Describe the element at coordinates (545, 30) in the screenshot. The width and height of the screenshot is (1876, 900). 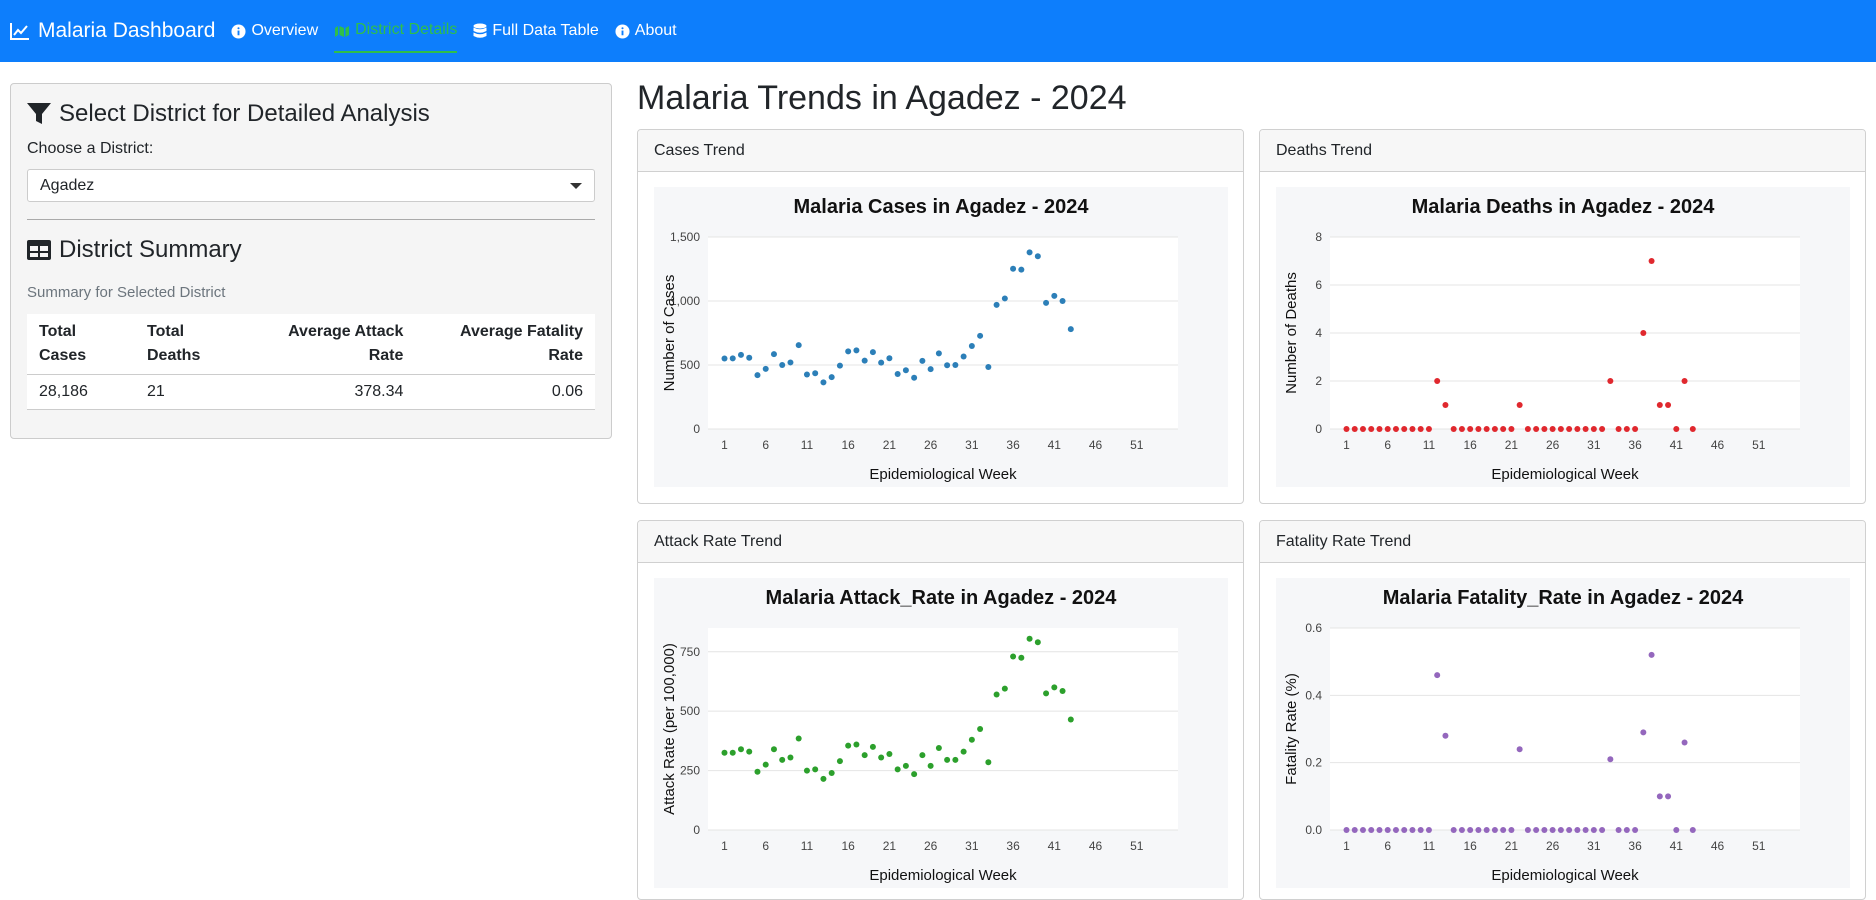
I see `nav-full-data-table-label: Full Data Table` at that location.